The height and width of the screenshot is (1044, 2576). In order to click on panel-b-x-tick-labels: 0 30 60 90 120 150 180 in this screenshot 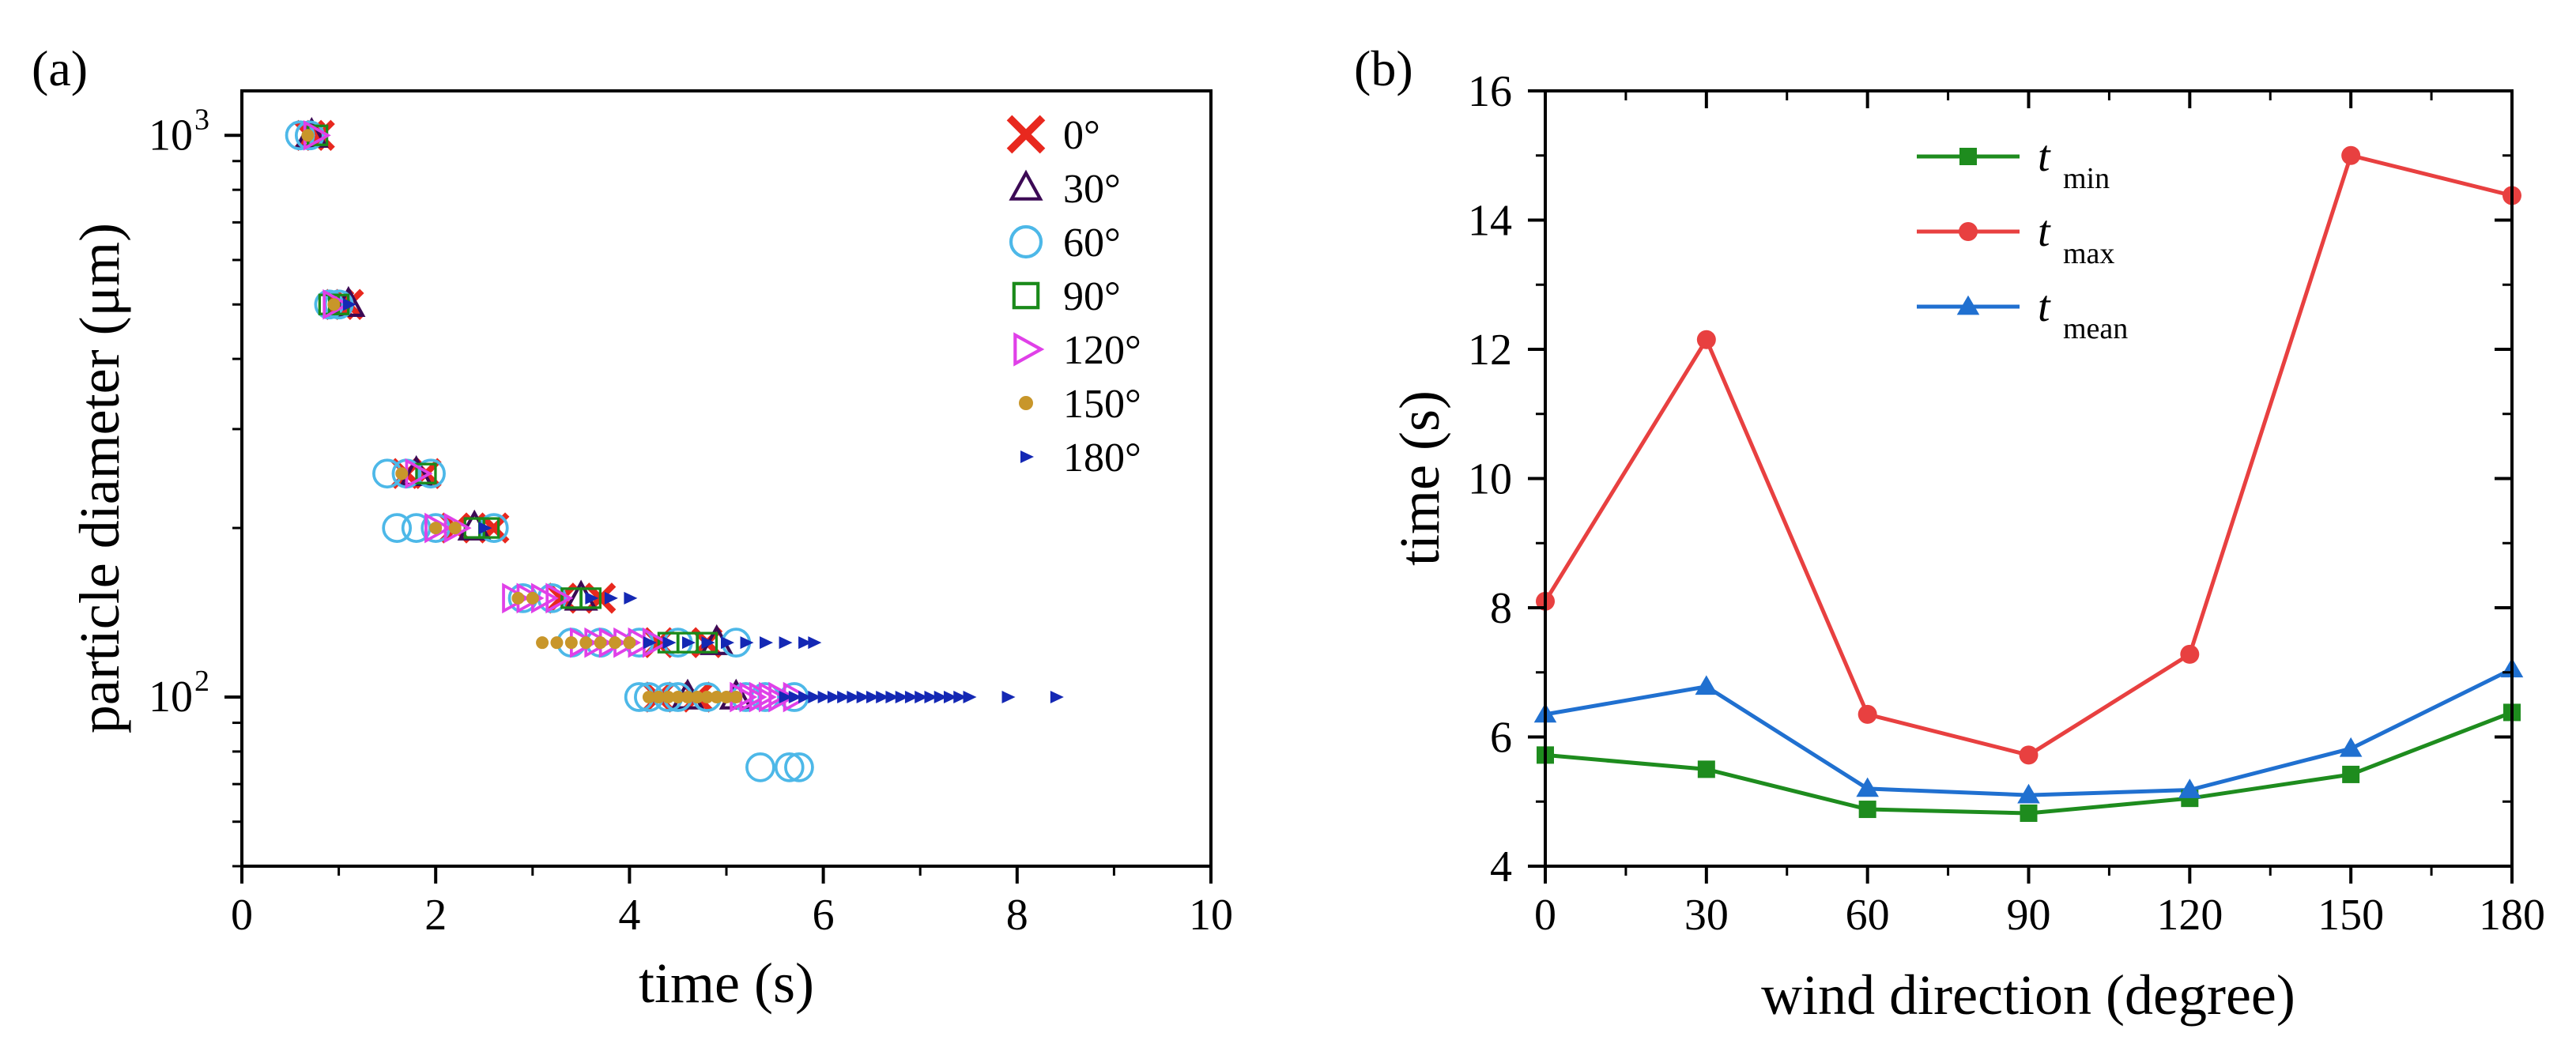, I will do `click(2039, 915)`.